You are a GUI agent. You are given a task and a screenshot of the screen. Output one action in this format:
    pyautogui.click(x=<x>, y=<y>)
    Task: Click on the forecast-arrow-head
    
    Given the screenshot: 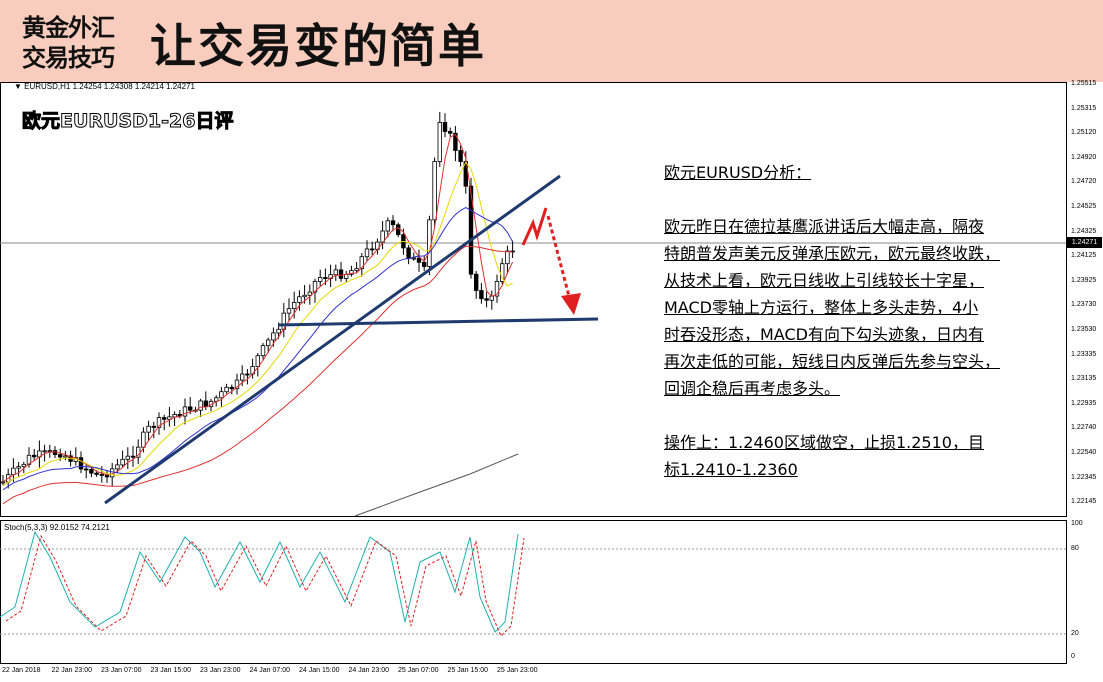 What is the action you would take?
    pyautogui.click(x=571, y=304)
    